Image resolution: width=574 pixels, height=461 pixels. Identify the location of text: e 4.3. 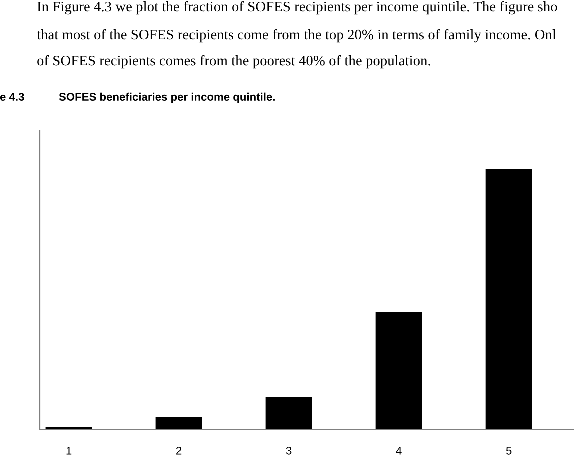
(12, 97).